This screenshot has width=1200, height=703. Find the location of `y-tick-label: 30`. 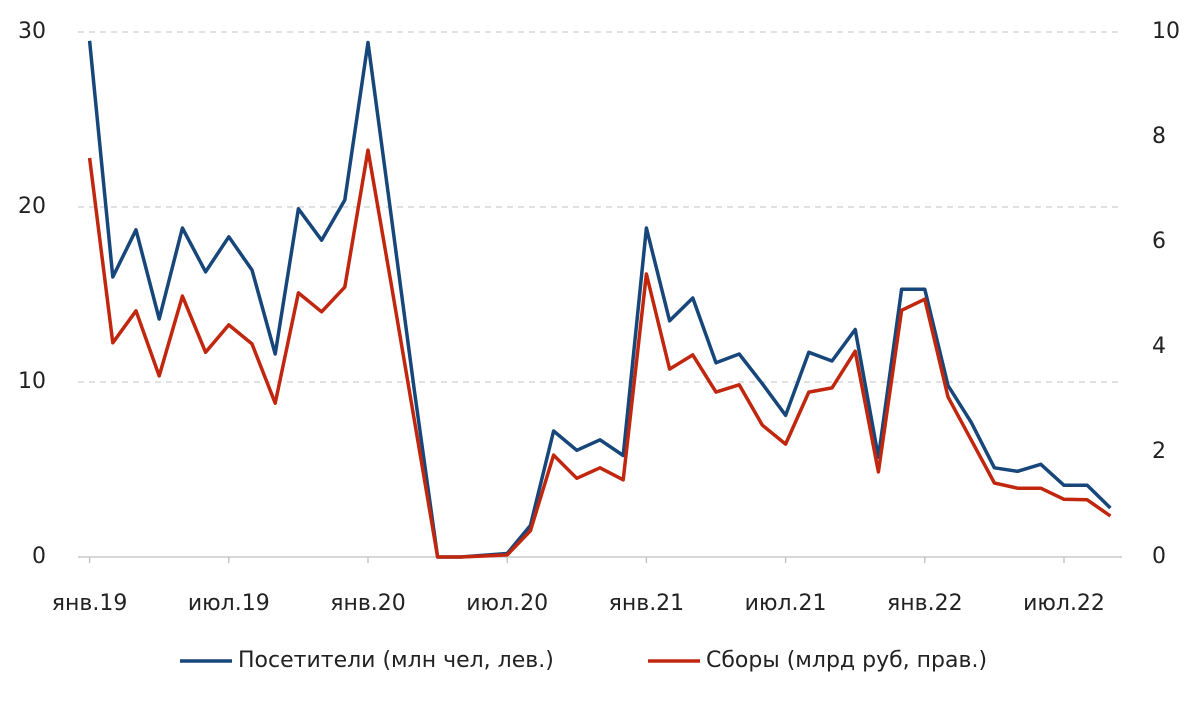

y-tick-label: 30 is located at coordinates (32, 31).